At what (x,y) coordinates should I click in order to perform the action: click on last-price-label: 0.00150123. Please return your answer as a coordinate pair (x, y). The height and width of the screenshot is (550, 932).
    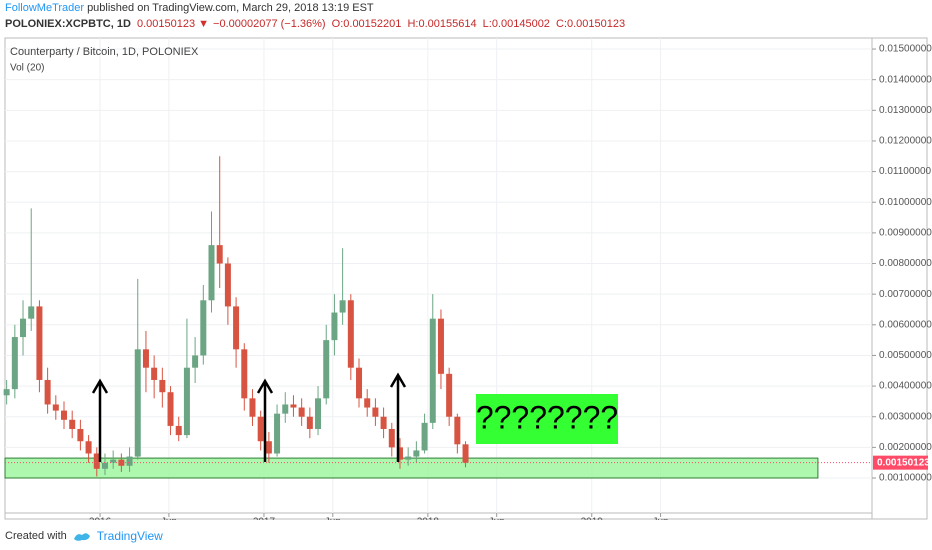
    Looking at the image, I should click on (903, 462).